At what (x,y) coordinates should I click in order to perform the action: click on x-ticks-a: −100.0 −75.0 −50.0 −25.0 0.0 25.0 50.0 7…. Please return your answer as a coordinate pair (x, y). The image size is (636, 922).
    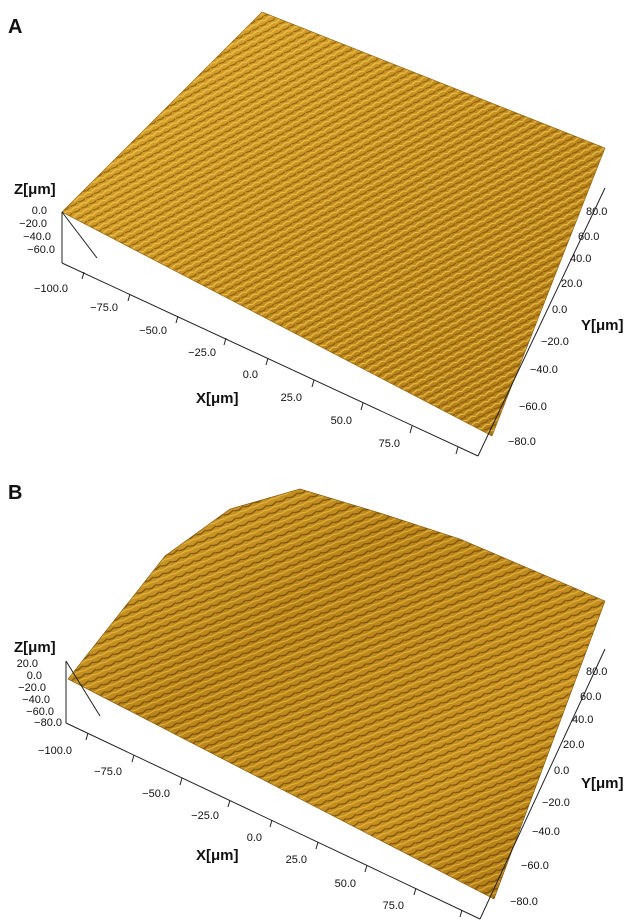
    Looking at the image, I should click on (246, 363).